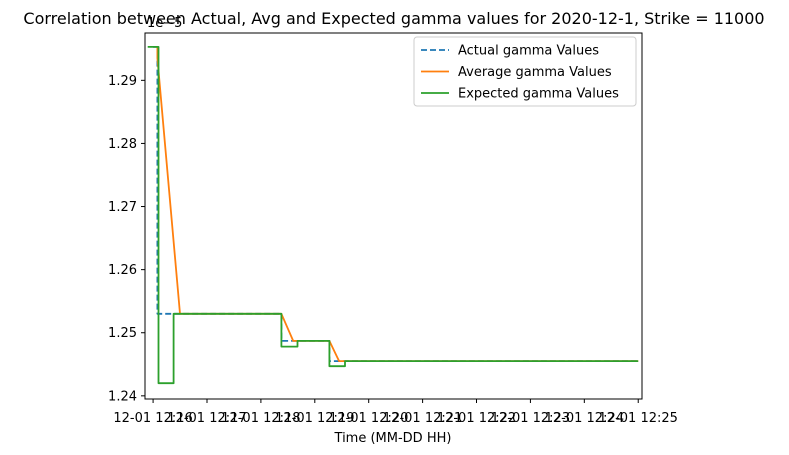 This screenshot has height=455, width=789. I want to click on y-tick-label: 1.29, so click(122, 81).